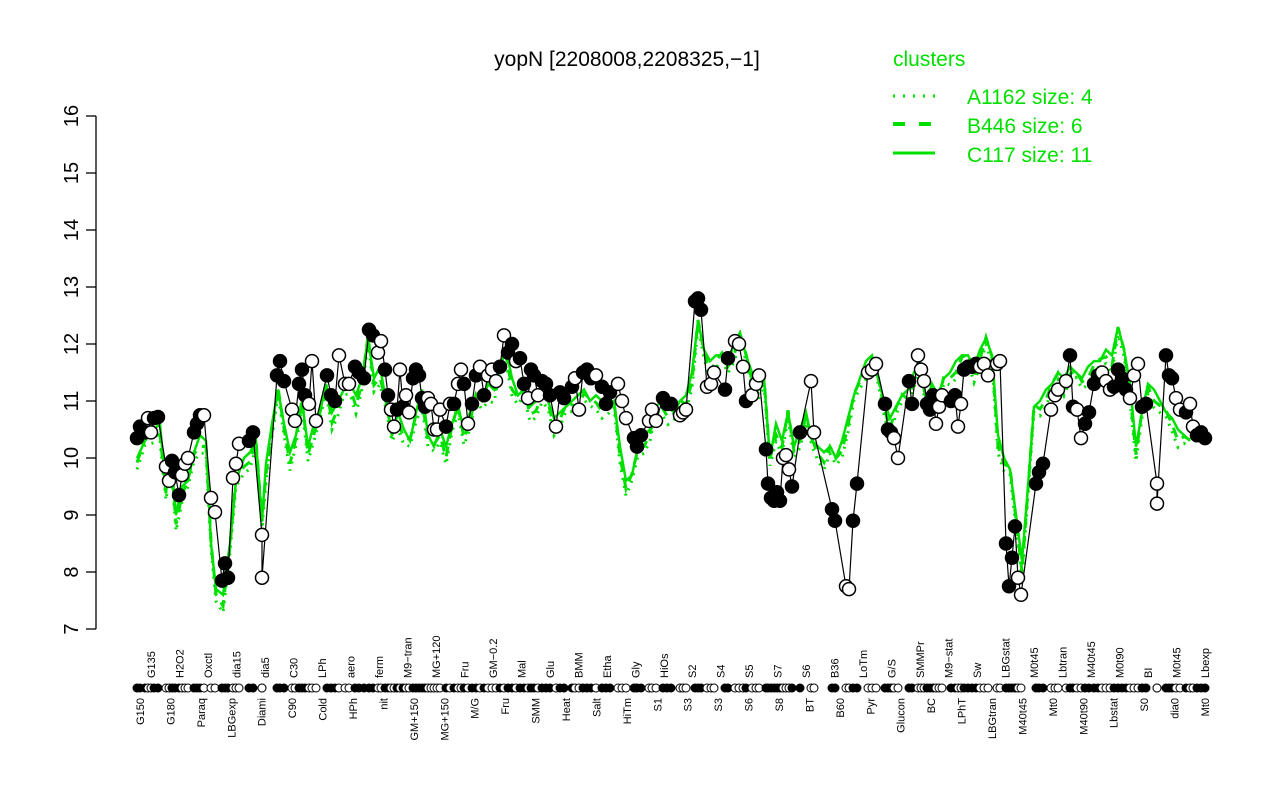 This screenshot has width=1280, height=800. Describe the element at coordinates (658, 704) in the screenshot. I see `x-tick-label: S1` at that location.